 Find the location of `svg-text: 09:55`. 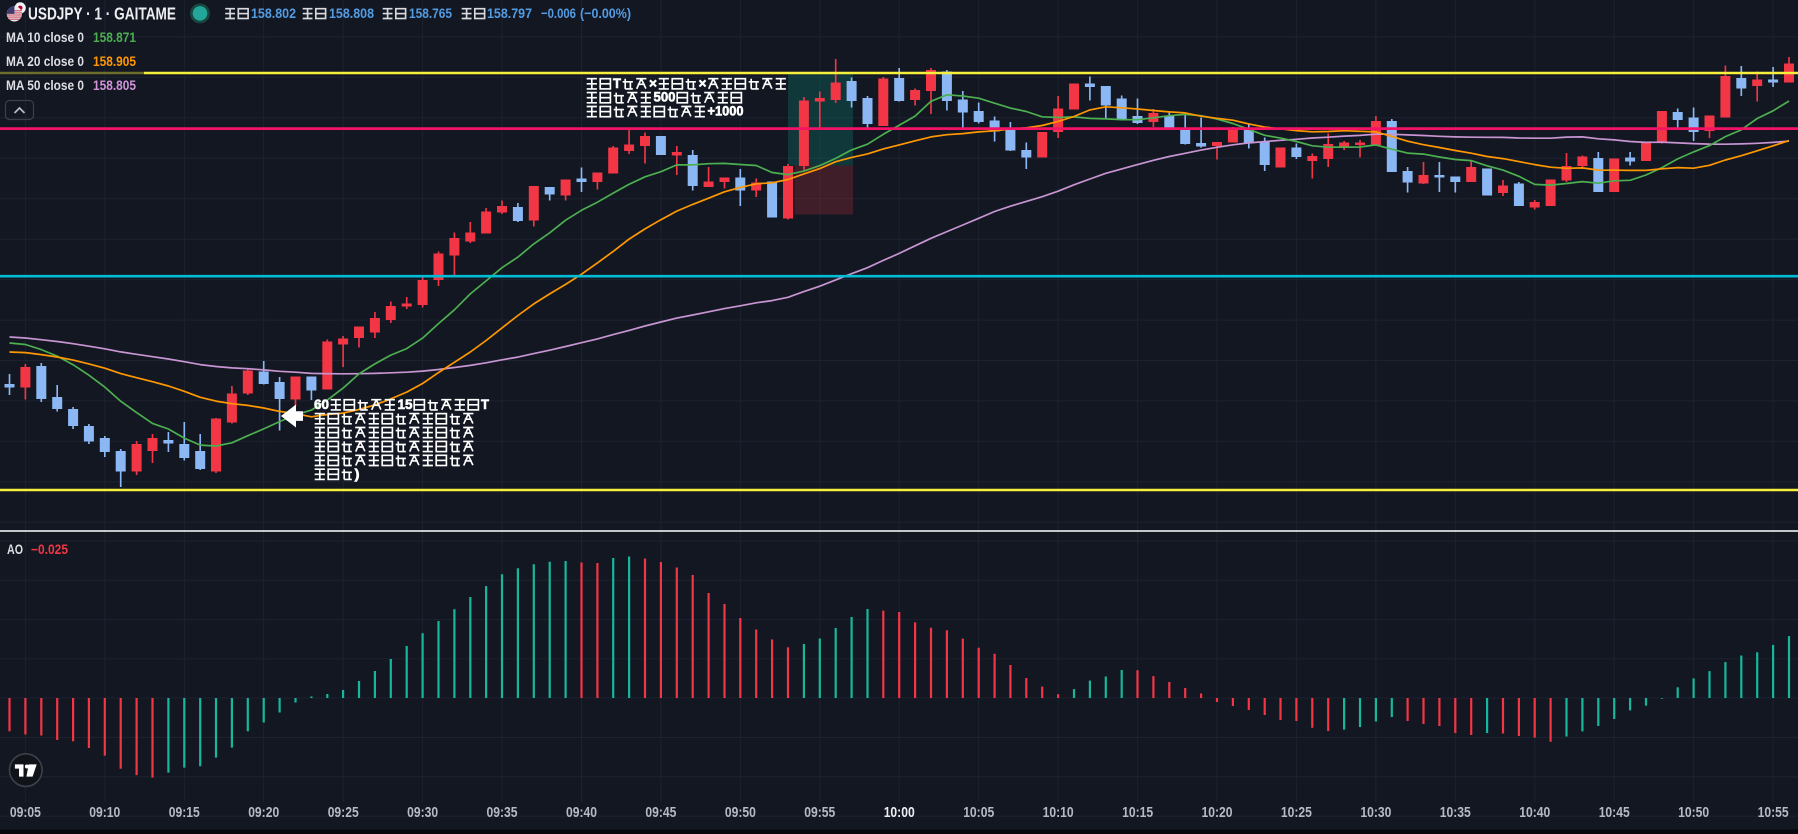

svg-text: 09:55 is located at coordinates (819, 812).